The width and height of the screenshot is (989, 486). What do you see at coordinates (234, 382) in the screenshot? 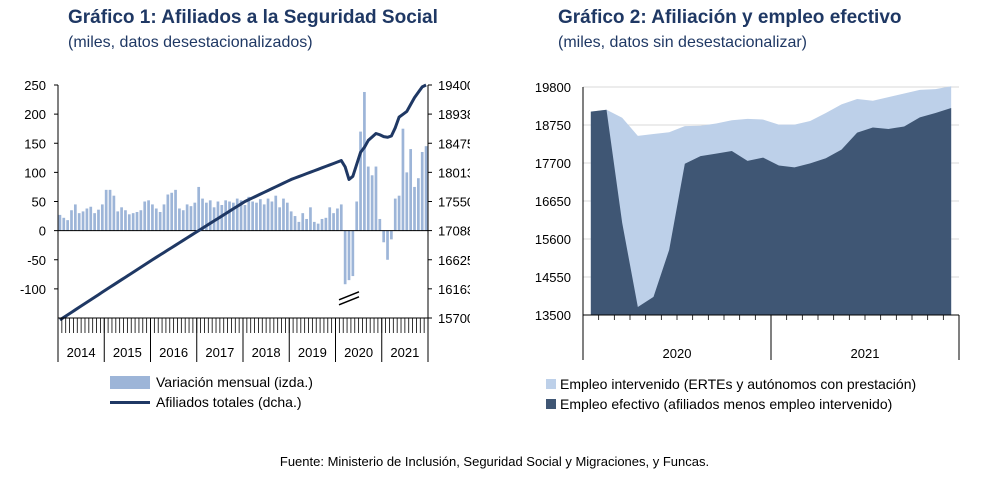
I see `legend-bar-label: Variación mensual (izda.)` at bounding box center [234, 382].